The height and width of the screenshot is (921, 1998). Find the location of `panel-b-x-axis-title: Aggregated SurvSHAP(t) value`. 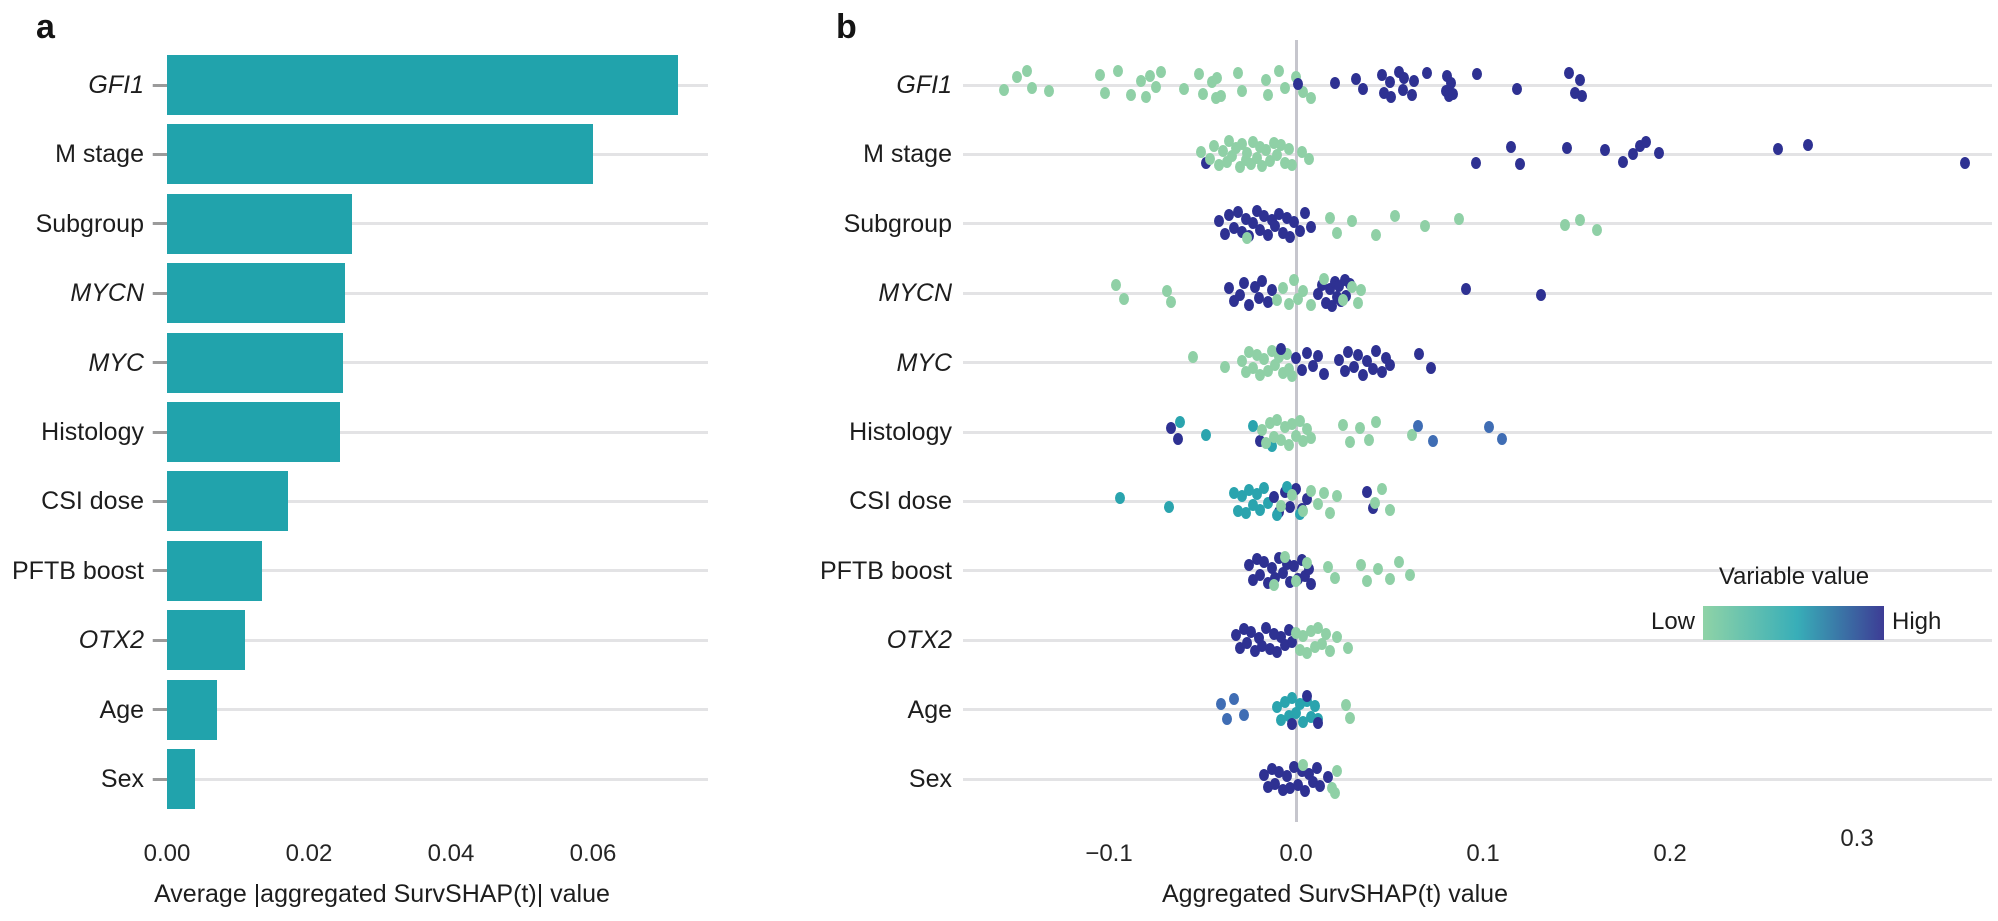

panel-b-x-axis-title: Aggregated SurvSHAP(t) value is located at coordinates (1334, 894).